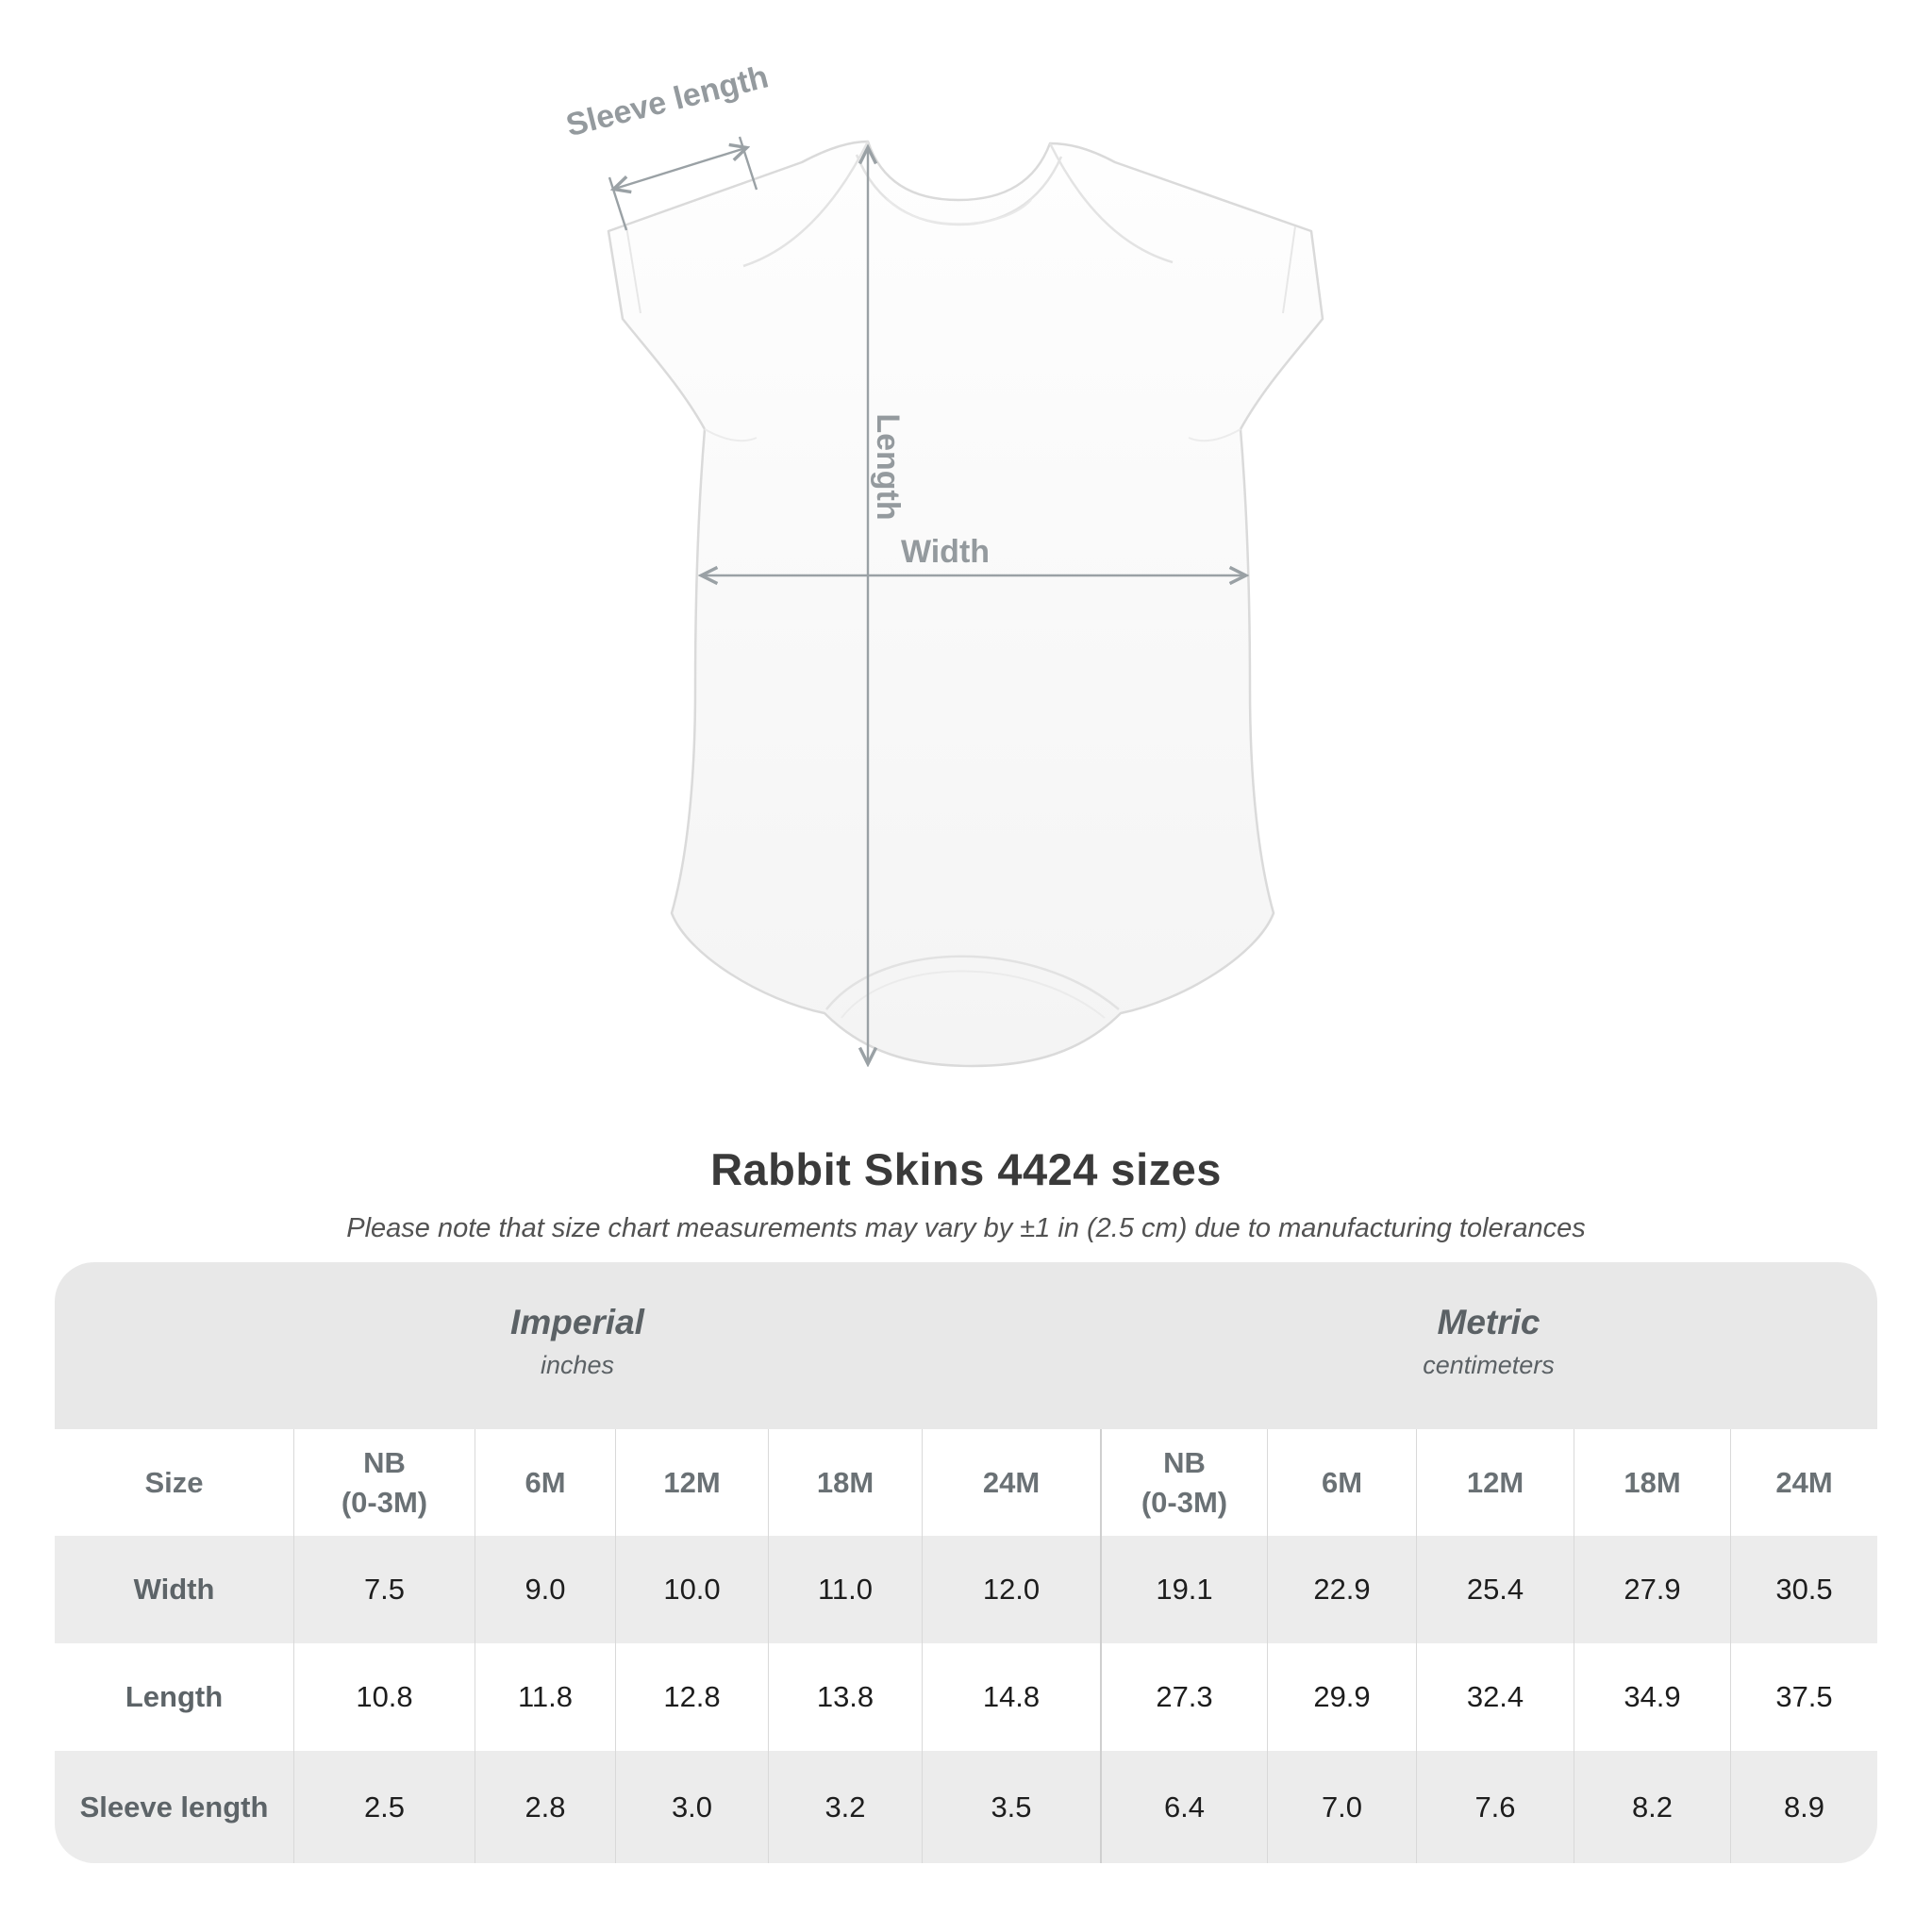 The height and width of the screenshot is (1932, 1932). What do you see at coordinates (545, 1697) in the screenshot?
I see `length-imperial-6m: 11.8` at bounding box center [545, 1697].